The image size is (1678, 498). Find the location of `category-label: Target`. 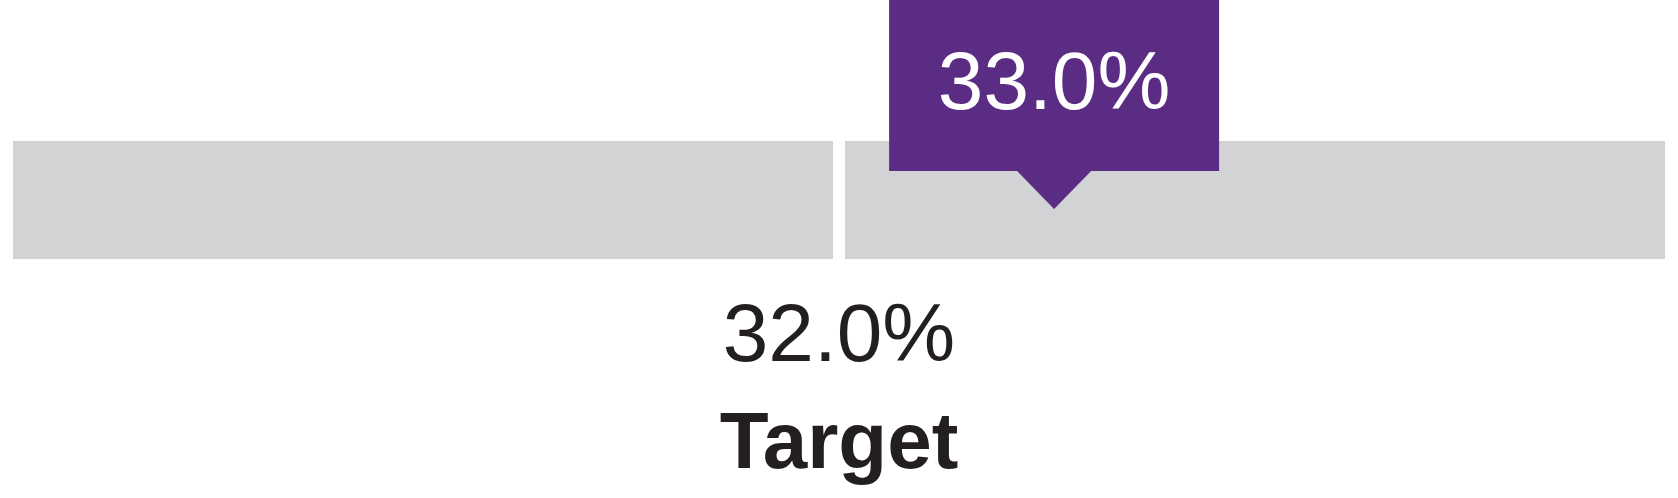

category-label: Target is located at coordinates (839, 441).